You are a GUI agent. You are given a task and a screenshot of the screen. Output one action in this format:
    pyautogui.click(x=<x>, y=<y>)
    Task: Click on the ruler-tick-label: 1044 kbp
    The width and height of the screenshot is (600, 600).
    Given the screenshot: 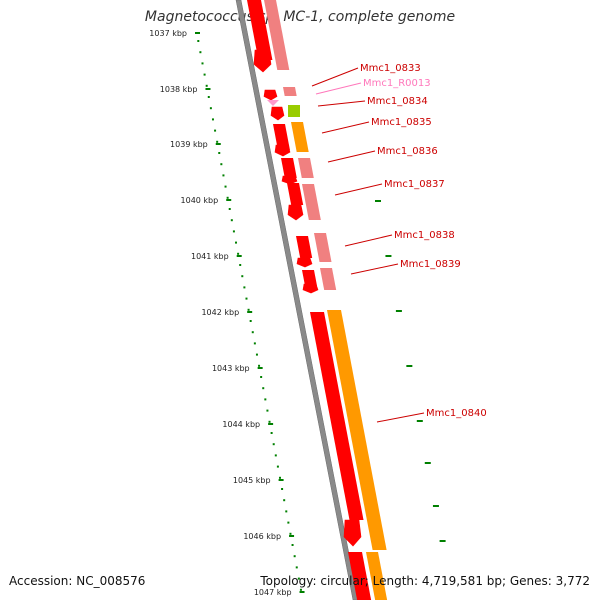 What is the action you would take?
    pyautogui.click(x=241, y=424)
    